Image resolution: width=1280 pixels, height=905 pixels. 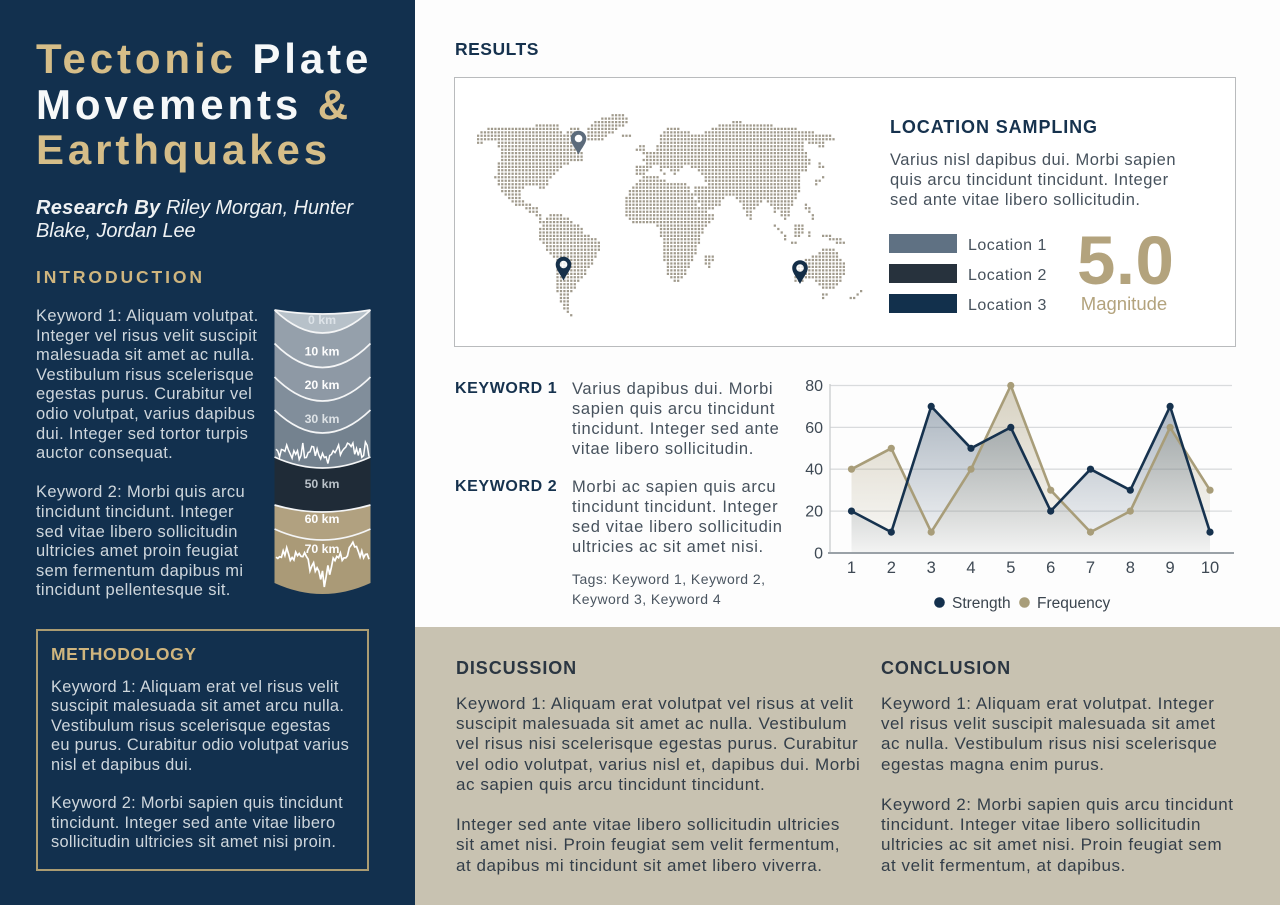 I want to click on svg-text: 8, so click(x=1130, y=568).